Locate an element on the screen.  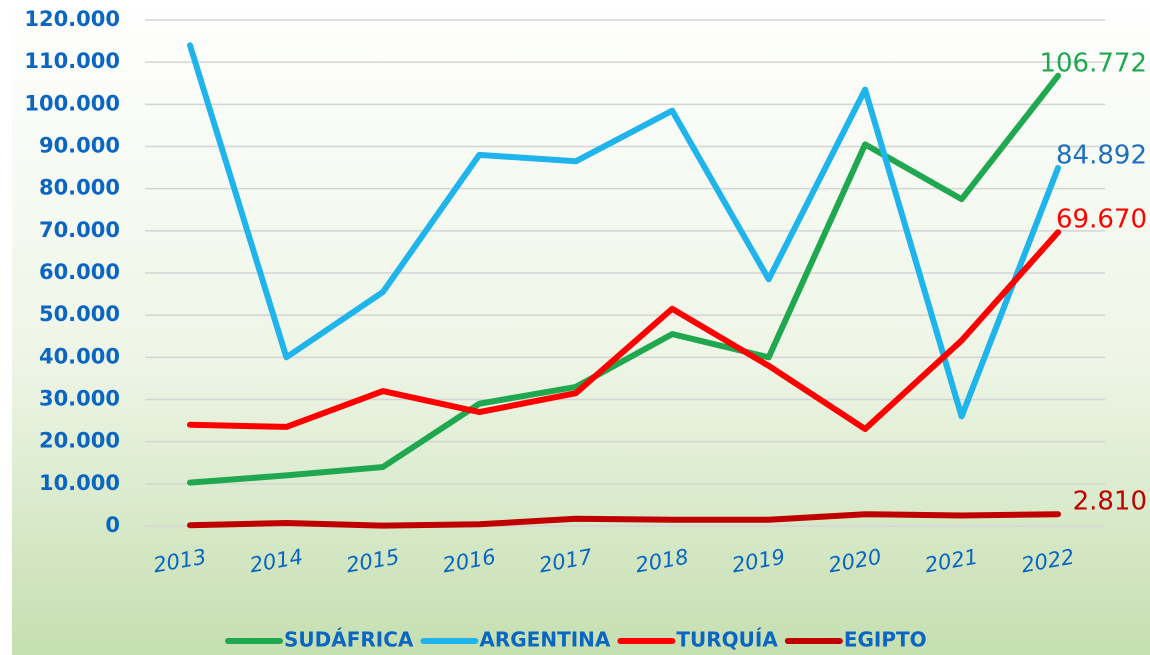
data-label: 84.892 is located at coordinates (1101, 156).